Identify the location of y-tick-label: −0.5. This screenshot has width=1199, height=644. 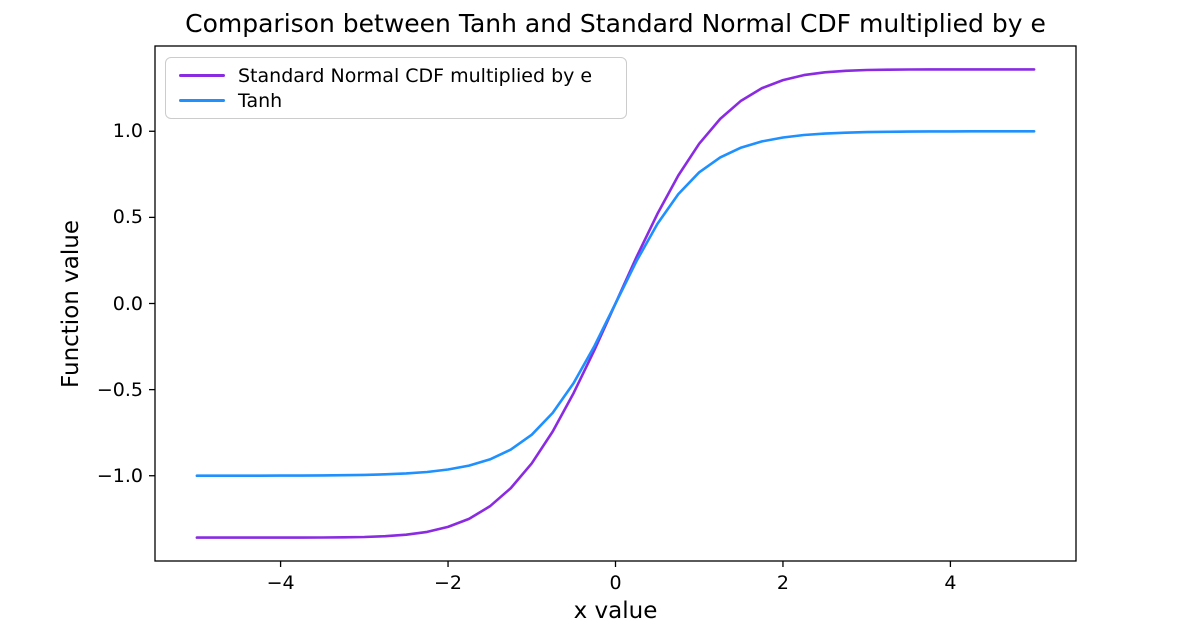
(119, 389).